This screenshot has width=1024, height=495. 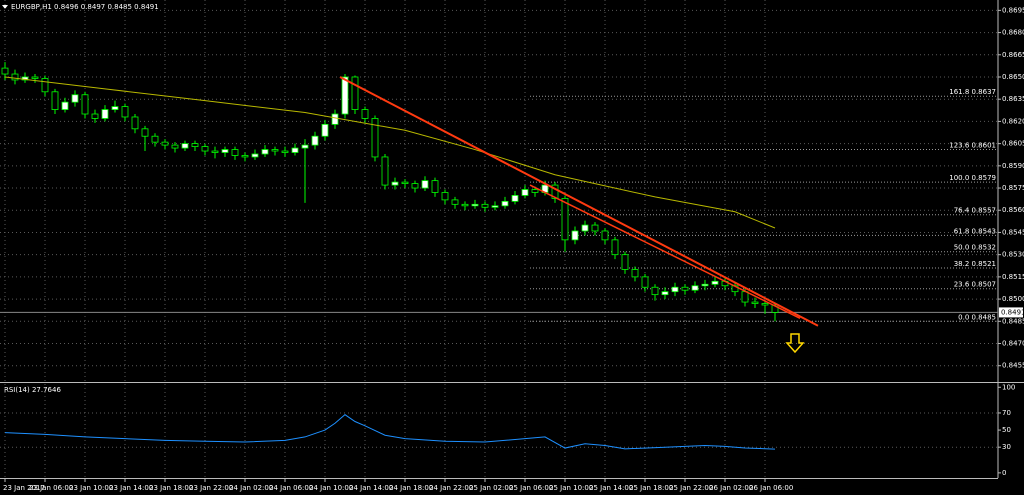 What do you see at coordinates (691, 488) in the screenshot?
I see `x-tick-label: 25 Jan 22:00` at bounding box center [691, 488].